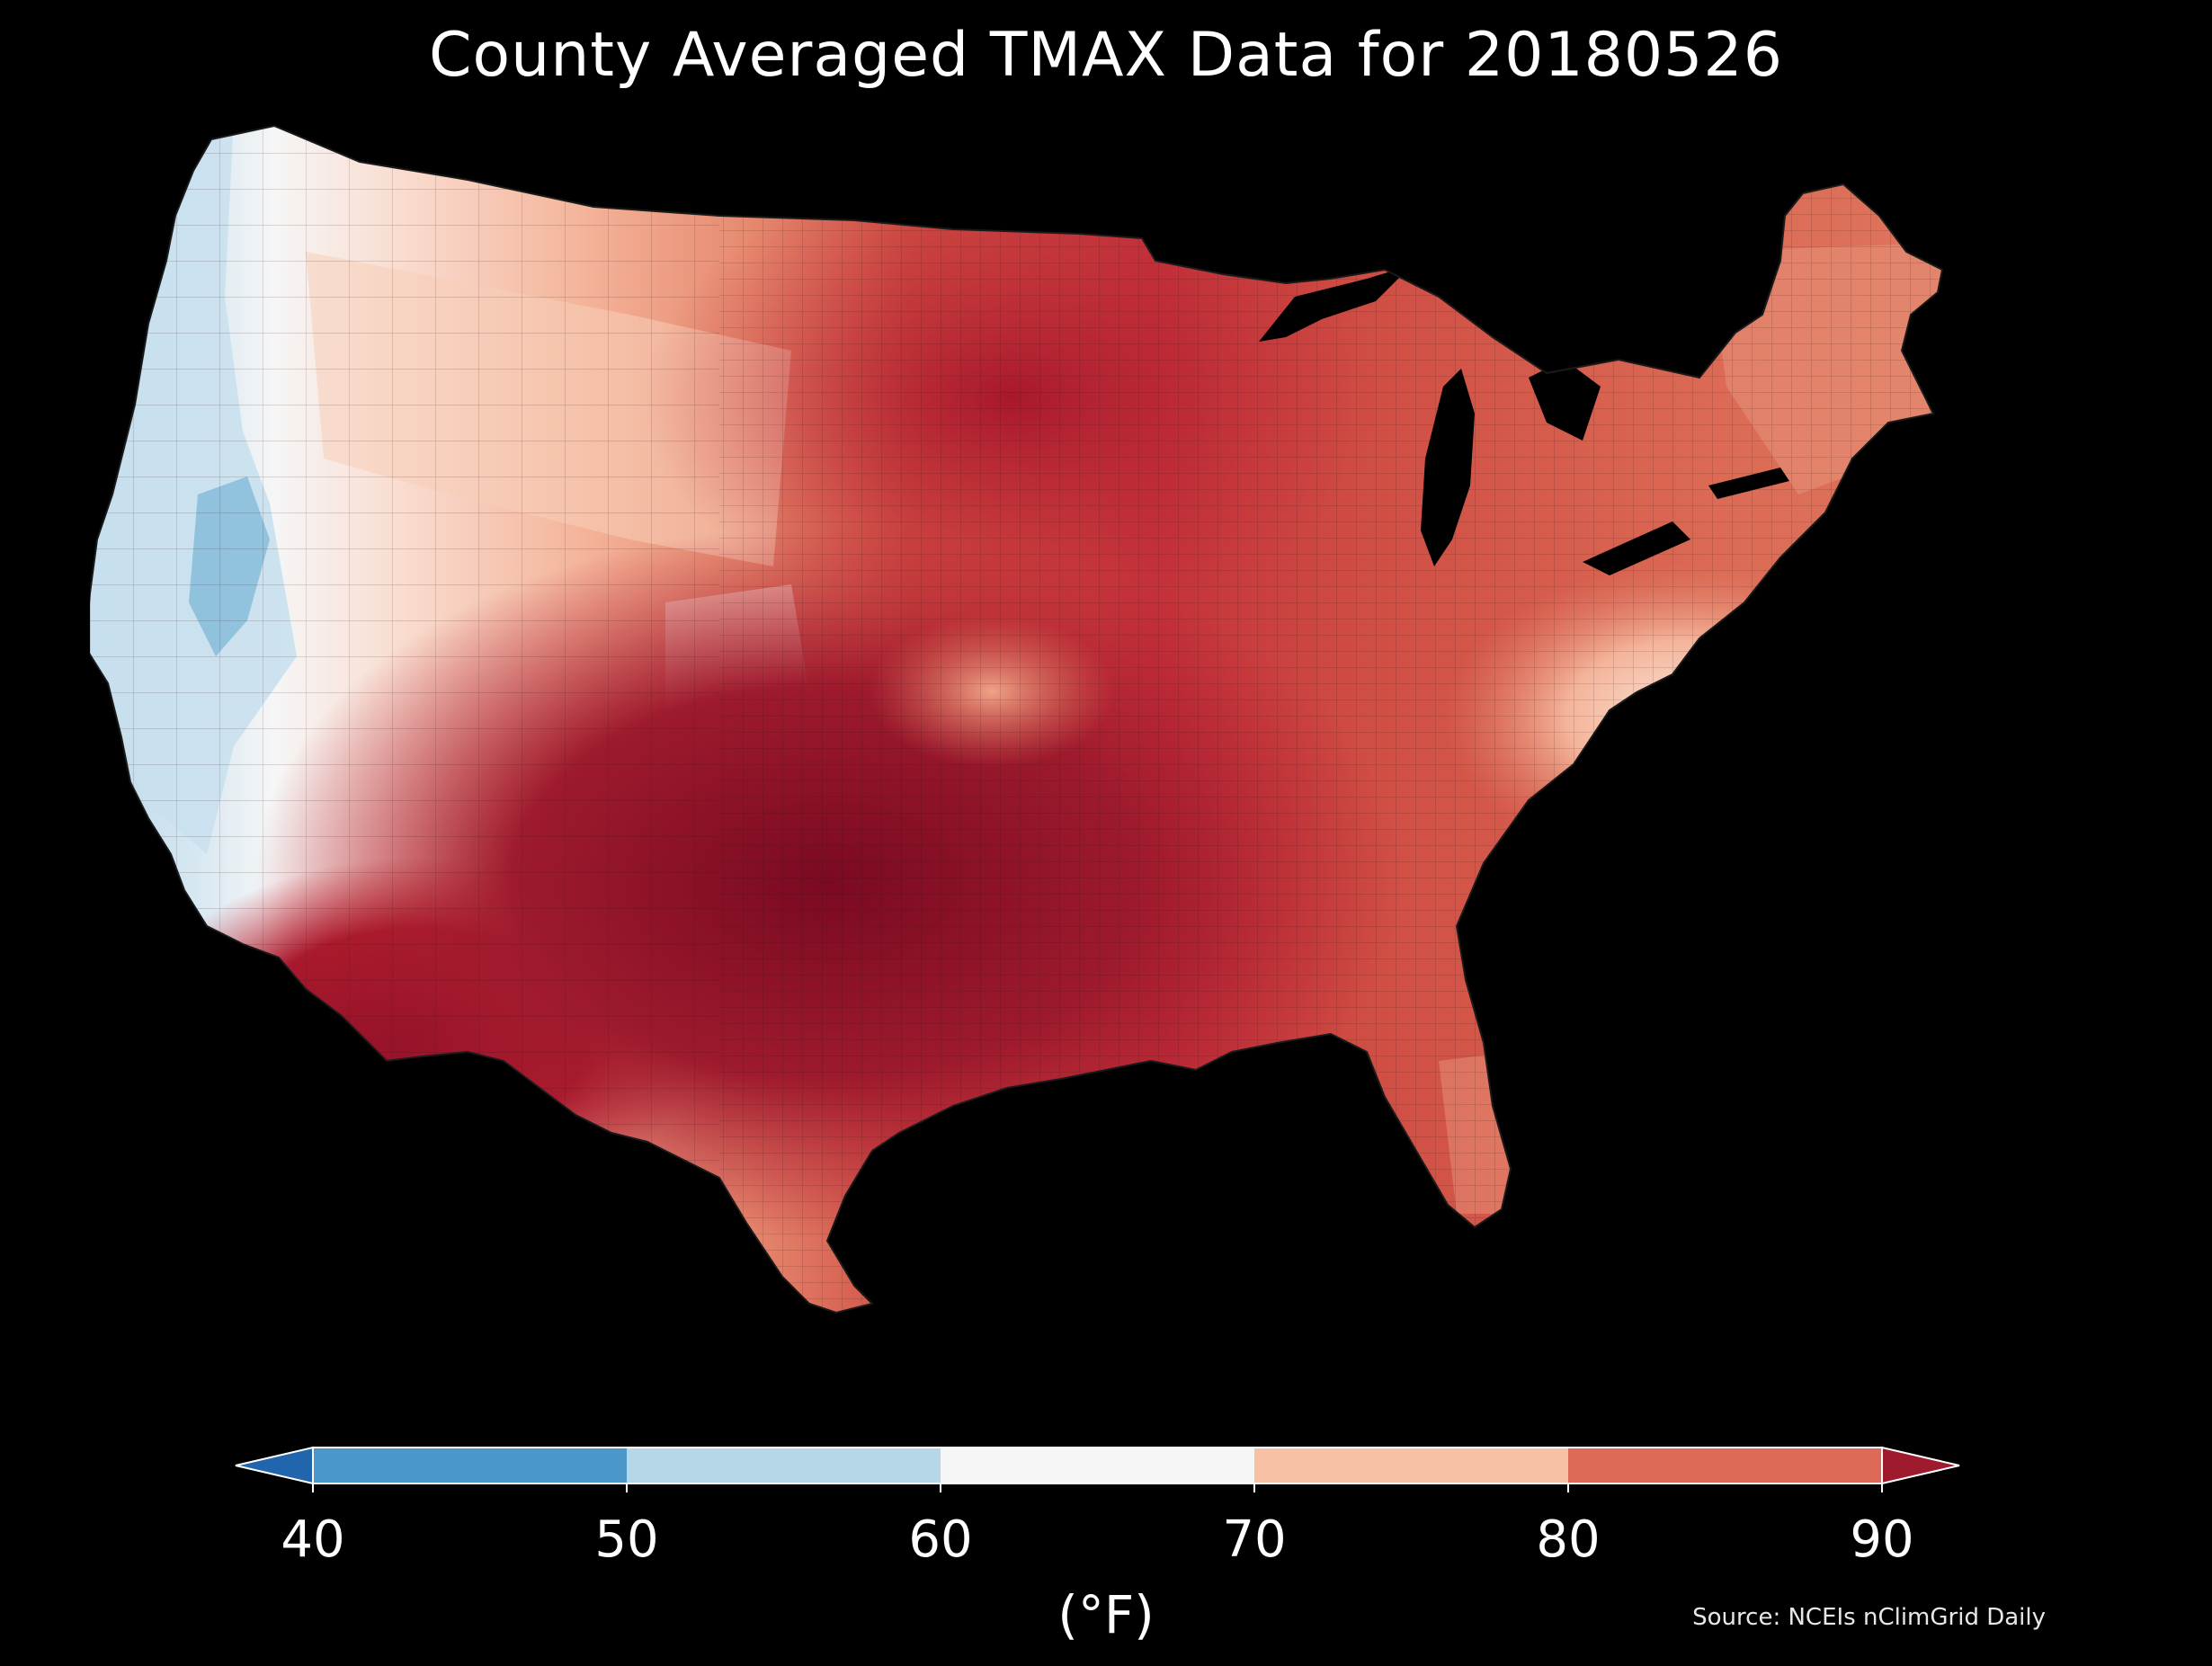 The image size is (2212, 1666). I want to click on colorbar, so click(1106, 1483).